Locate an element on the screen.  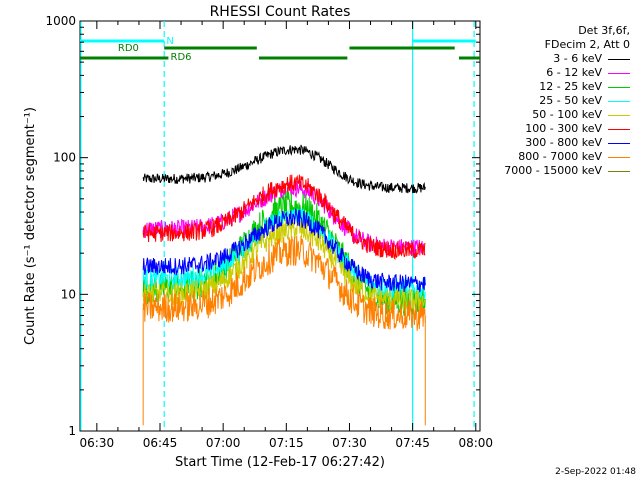
legend-entry: 800 - 7000 keV is located at coordinates (540, 157).